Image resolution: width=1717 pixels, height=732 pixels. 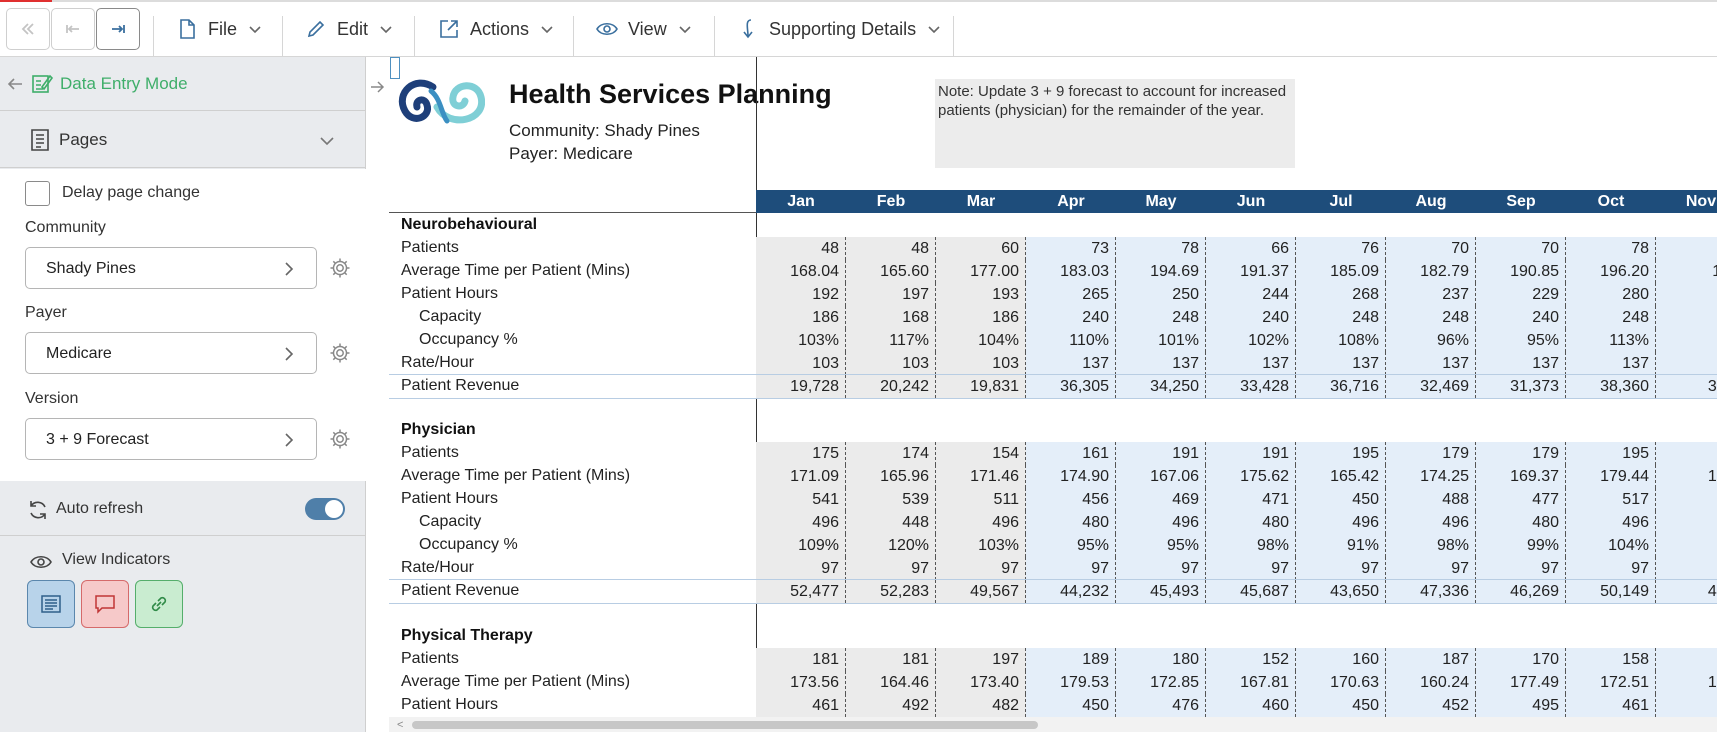 I want to click on auto-refresh-toggle, so click(x=325, y=509).